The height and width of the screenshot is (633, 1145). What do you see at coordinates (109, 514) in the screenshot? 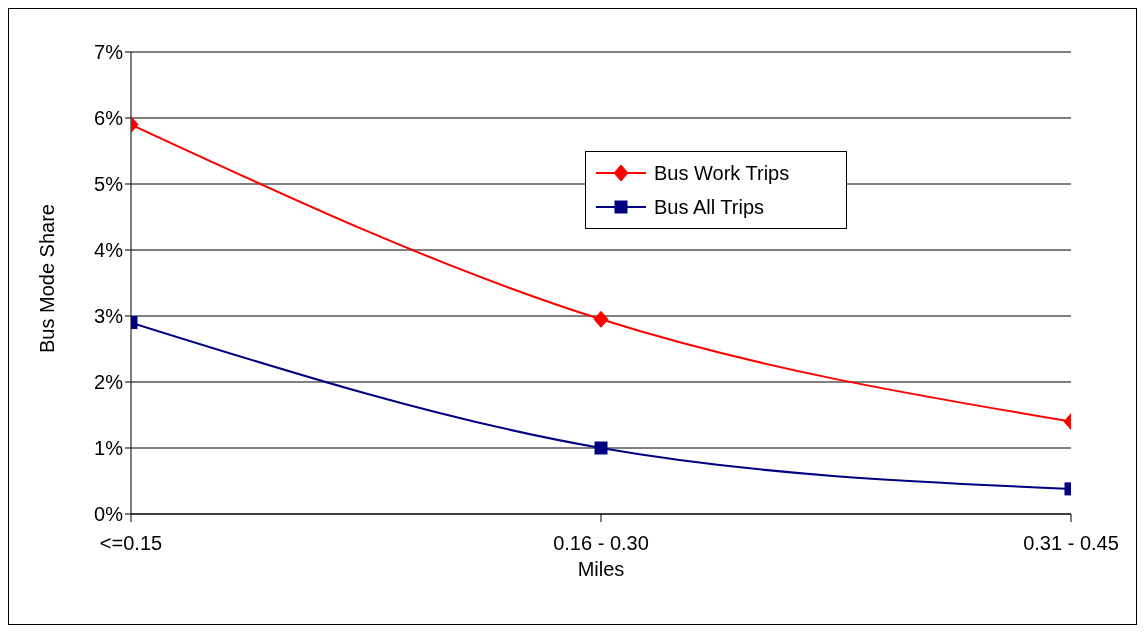
I see `y-tick-label: 0%` at bounding box center [109, 514].